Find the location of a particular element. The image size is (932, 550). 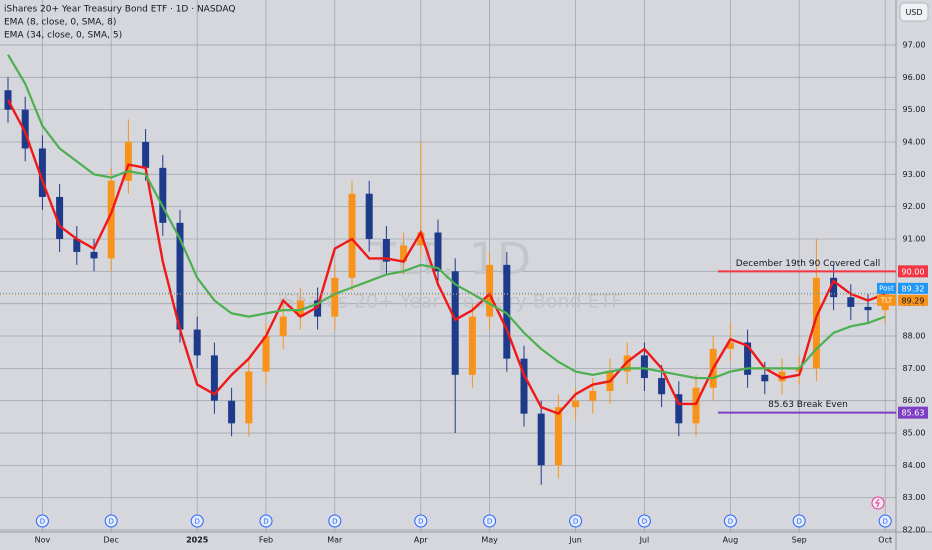

price-tag-label: 85.63 is located at coordinates (913, 413).